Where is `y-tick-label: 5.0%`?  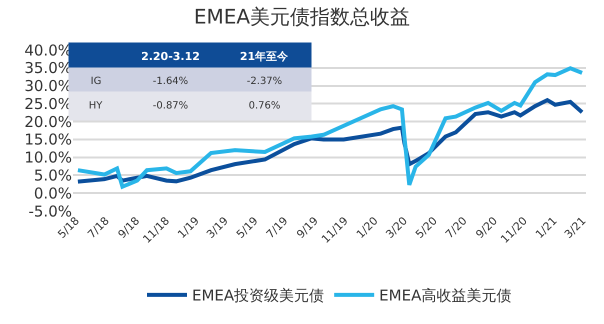
y-tick-label: 5.0% is located at coordinates (53, 175).